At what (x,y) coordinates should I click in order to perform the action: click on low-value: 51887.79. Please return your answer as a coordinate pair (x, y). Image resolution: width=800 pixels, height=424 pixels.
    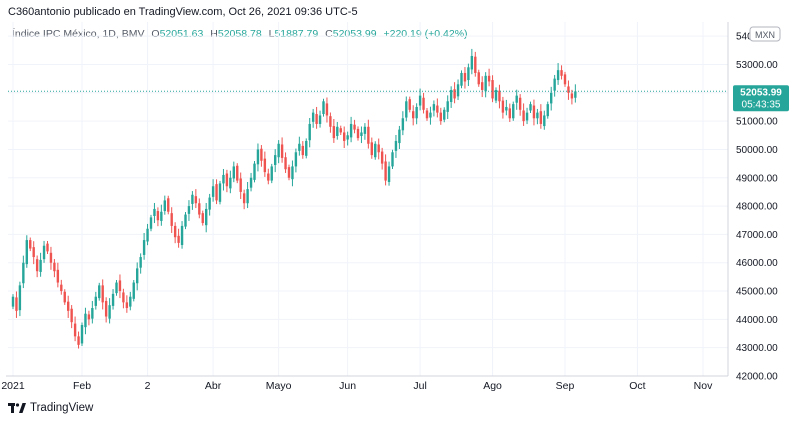
    Looking at the image, I should click on (296, 34).